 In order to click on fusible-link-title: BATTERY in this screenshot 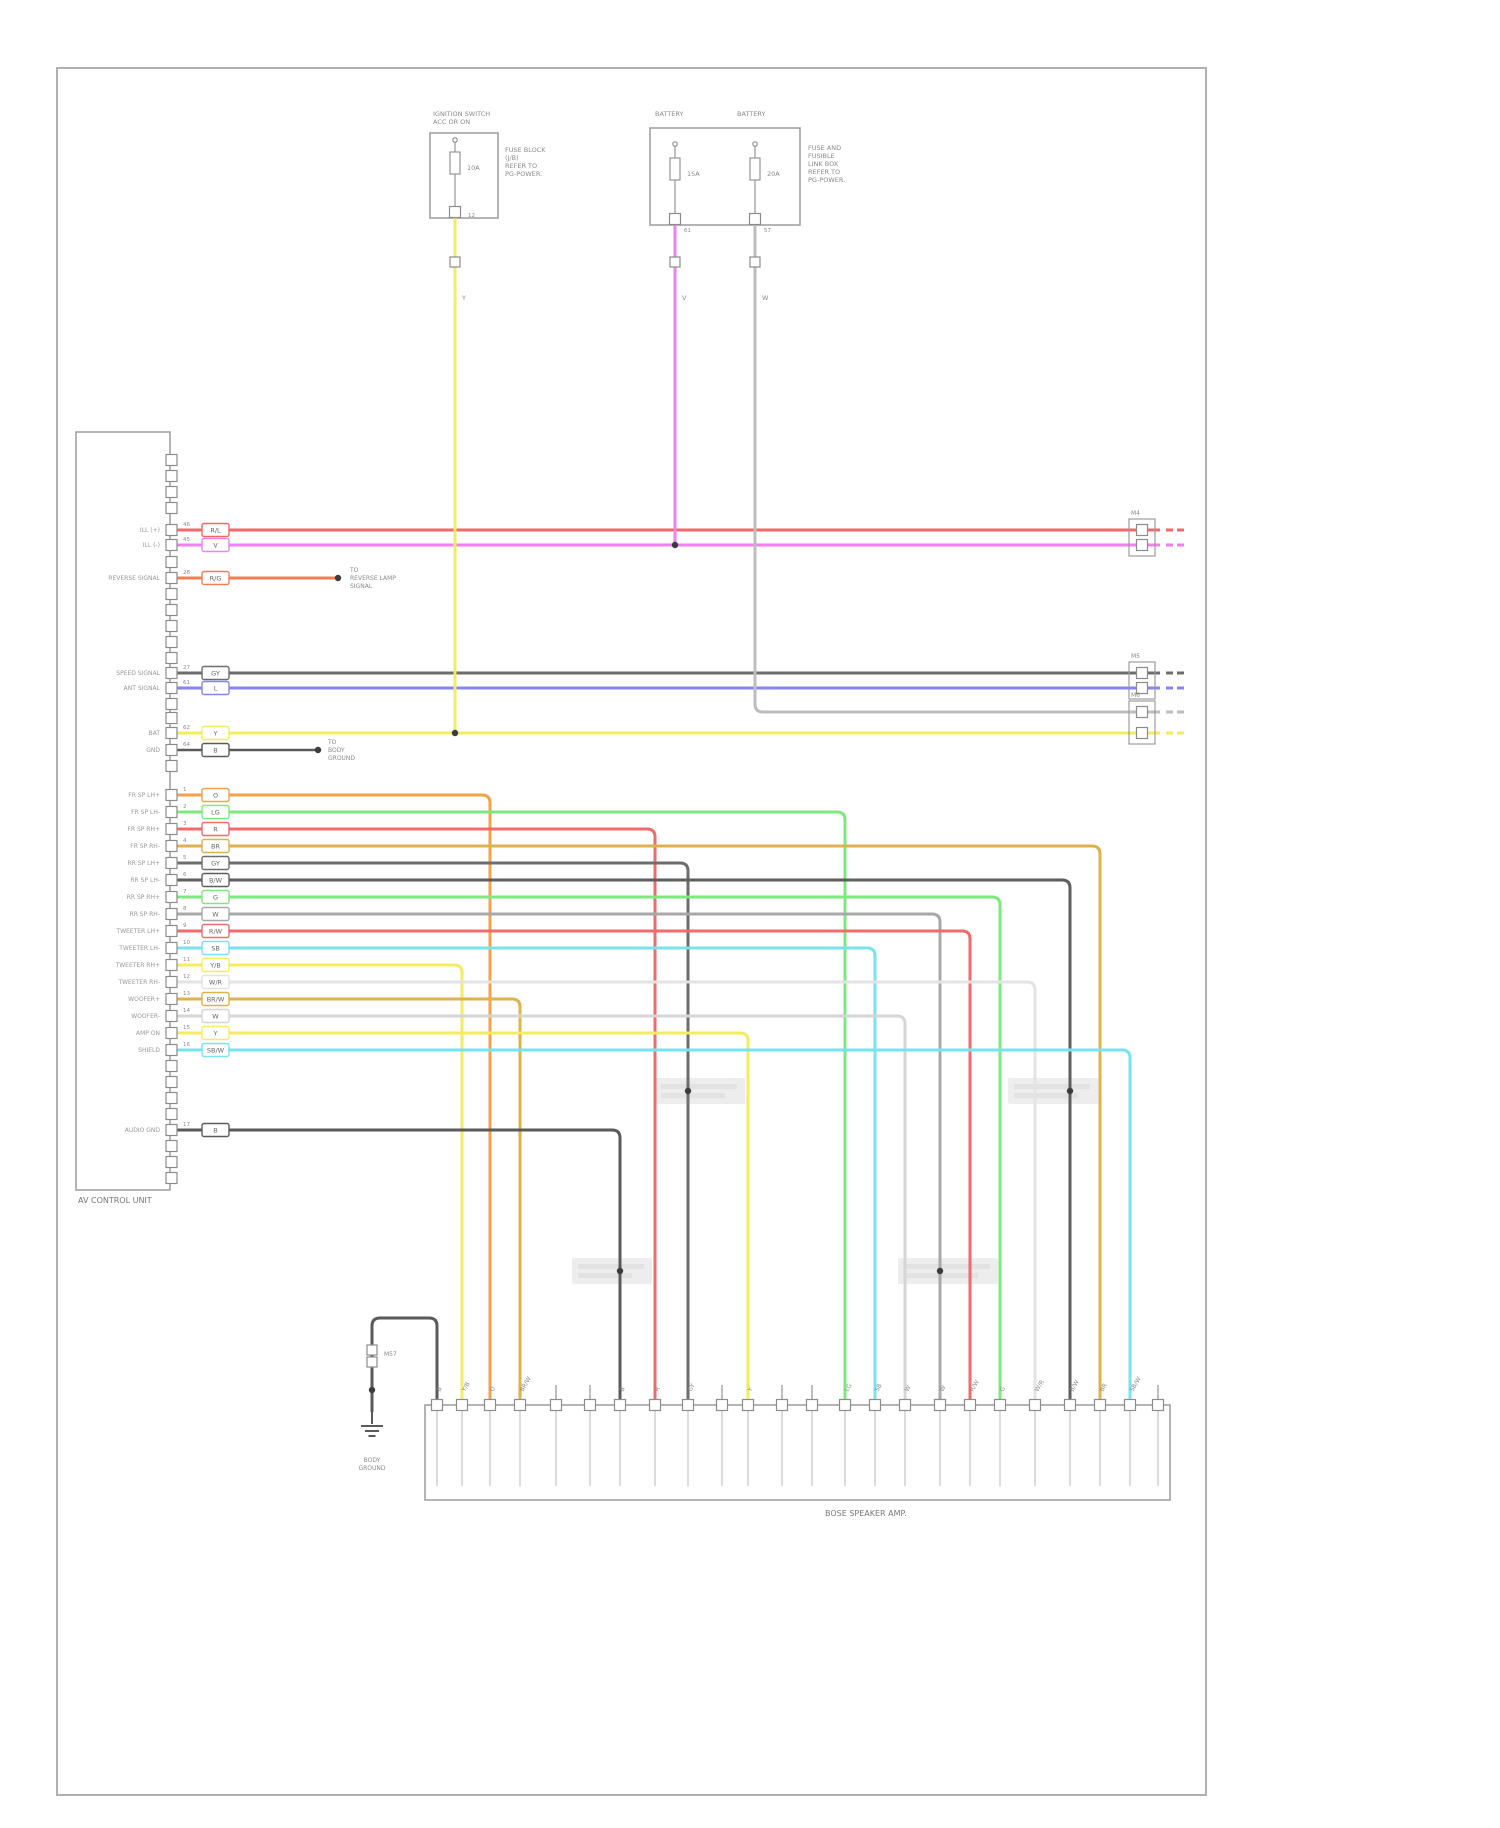, I will do `click(669, 114)`.